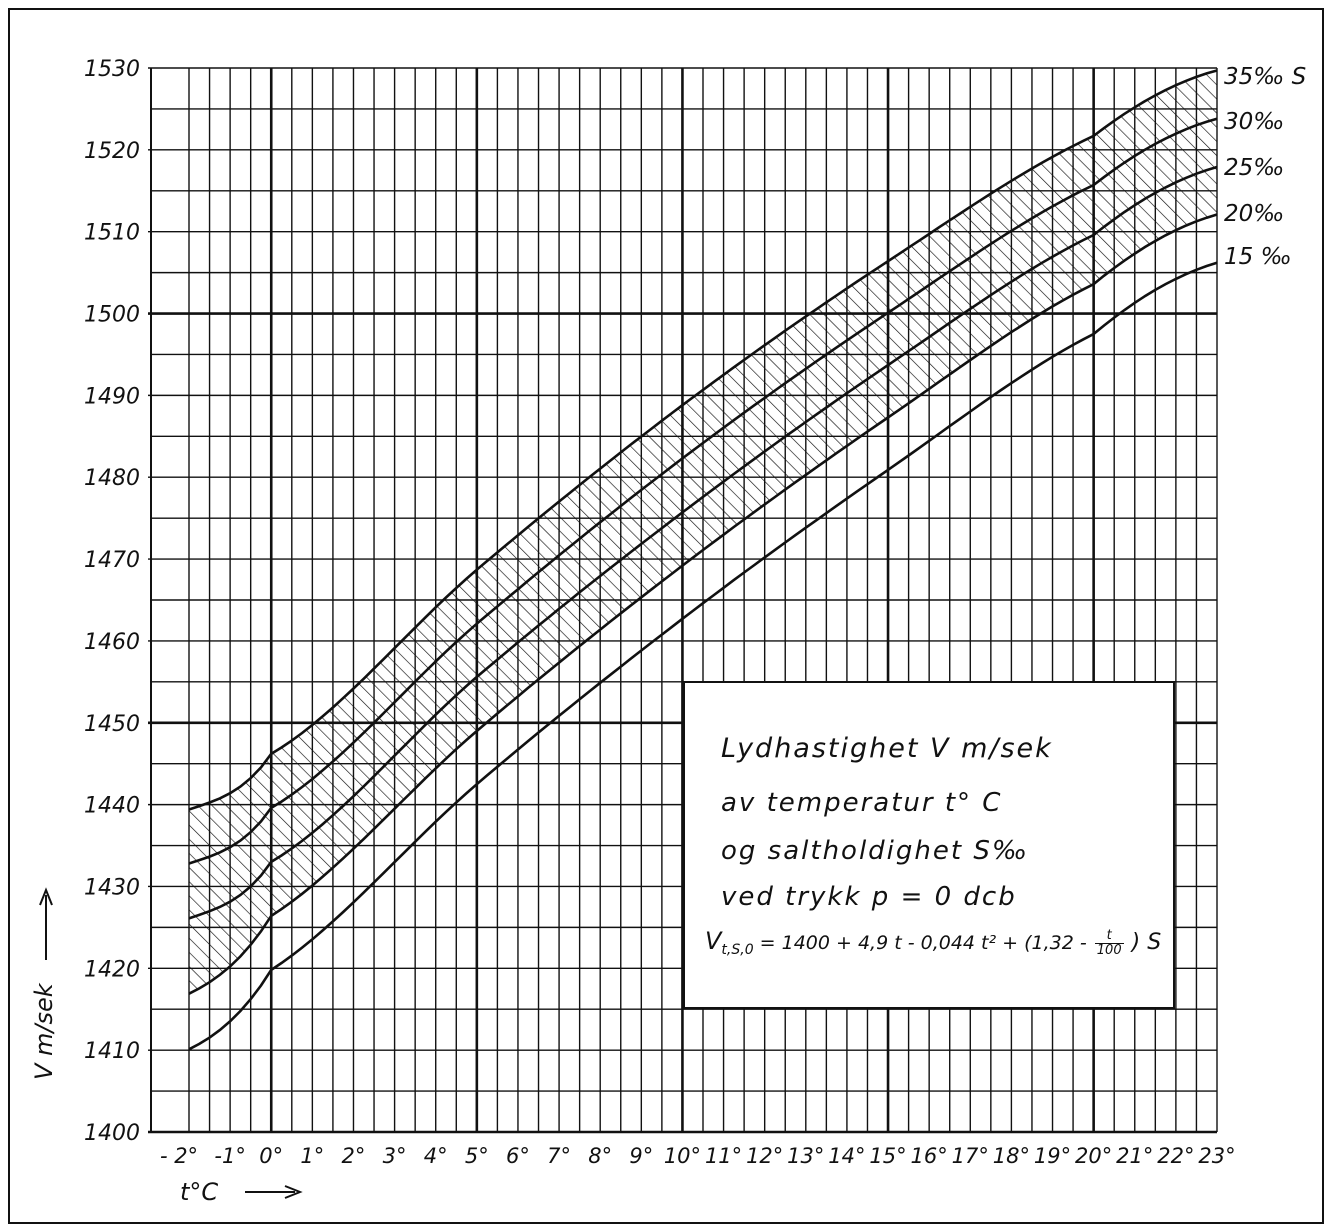 This screenshot has width=1332, height=1232. I want to click on x-tick-label: 22°, so click(1175, 1156).